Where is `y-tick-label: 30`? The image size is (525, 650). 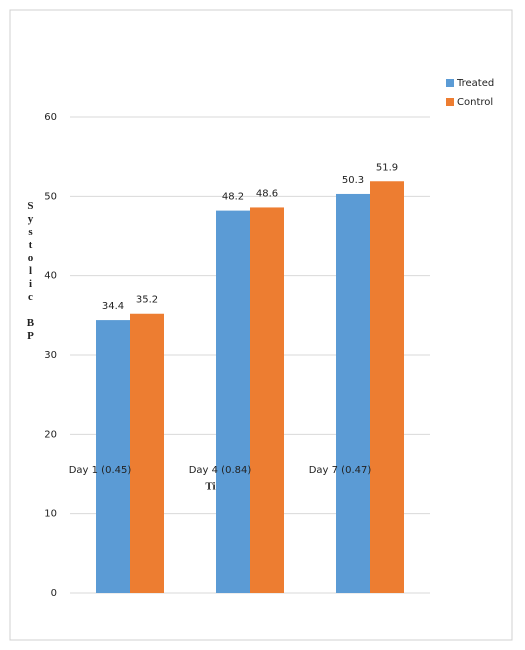 y-tick-label: 30 is located at coordinates (50, 355).